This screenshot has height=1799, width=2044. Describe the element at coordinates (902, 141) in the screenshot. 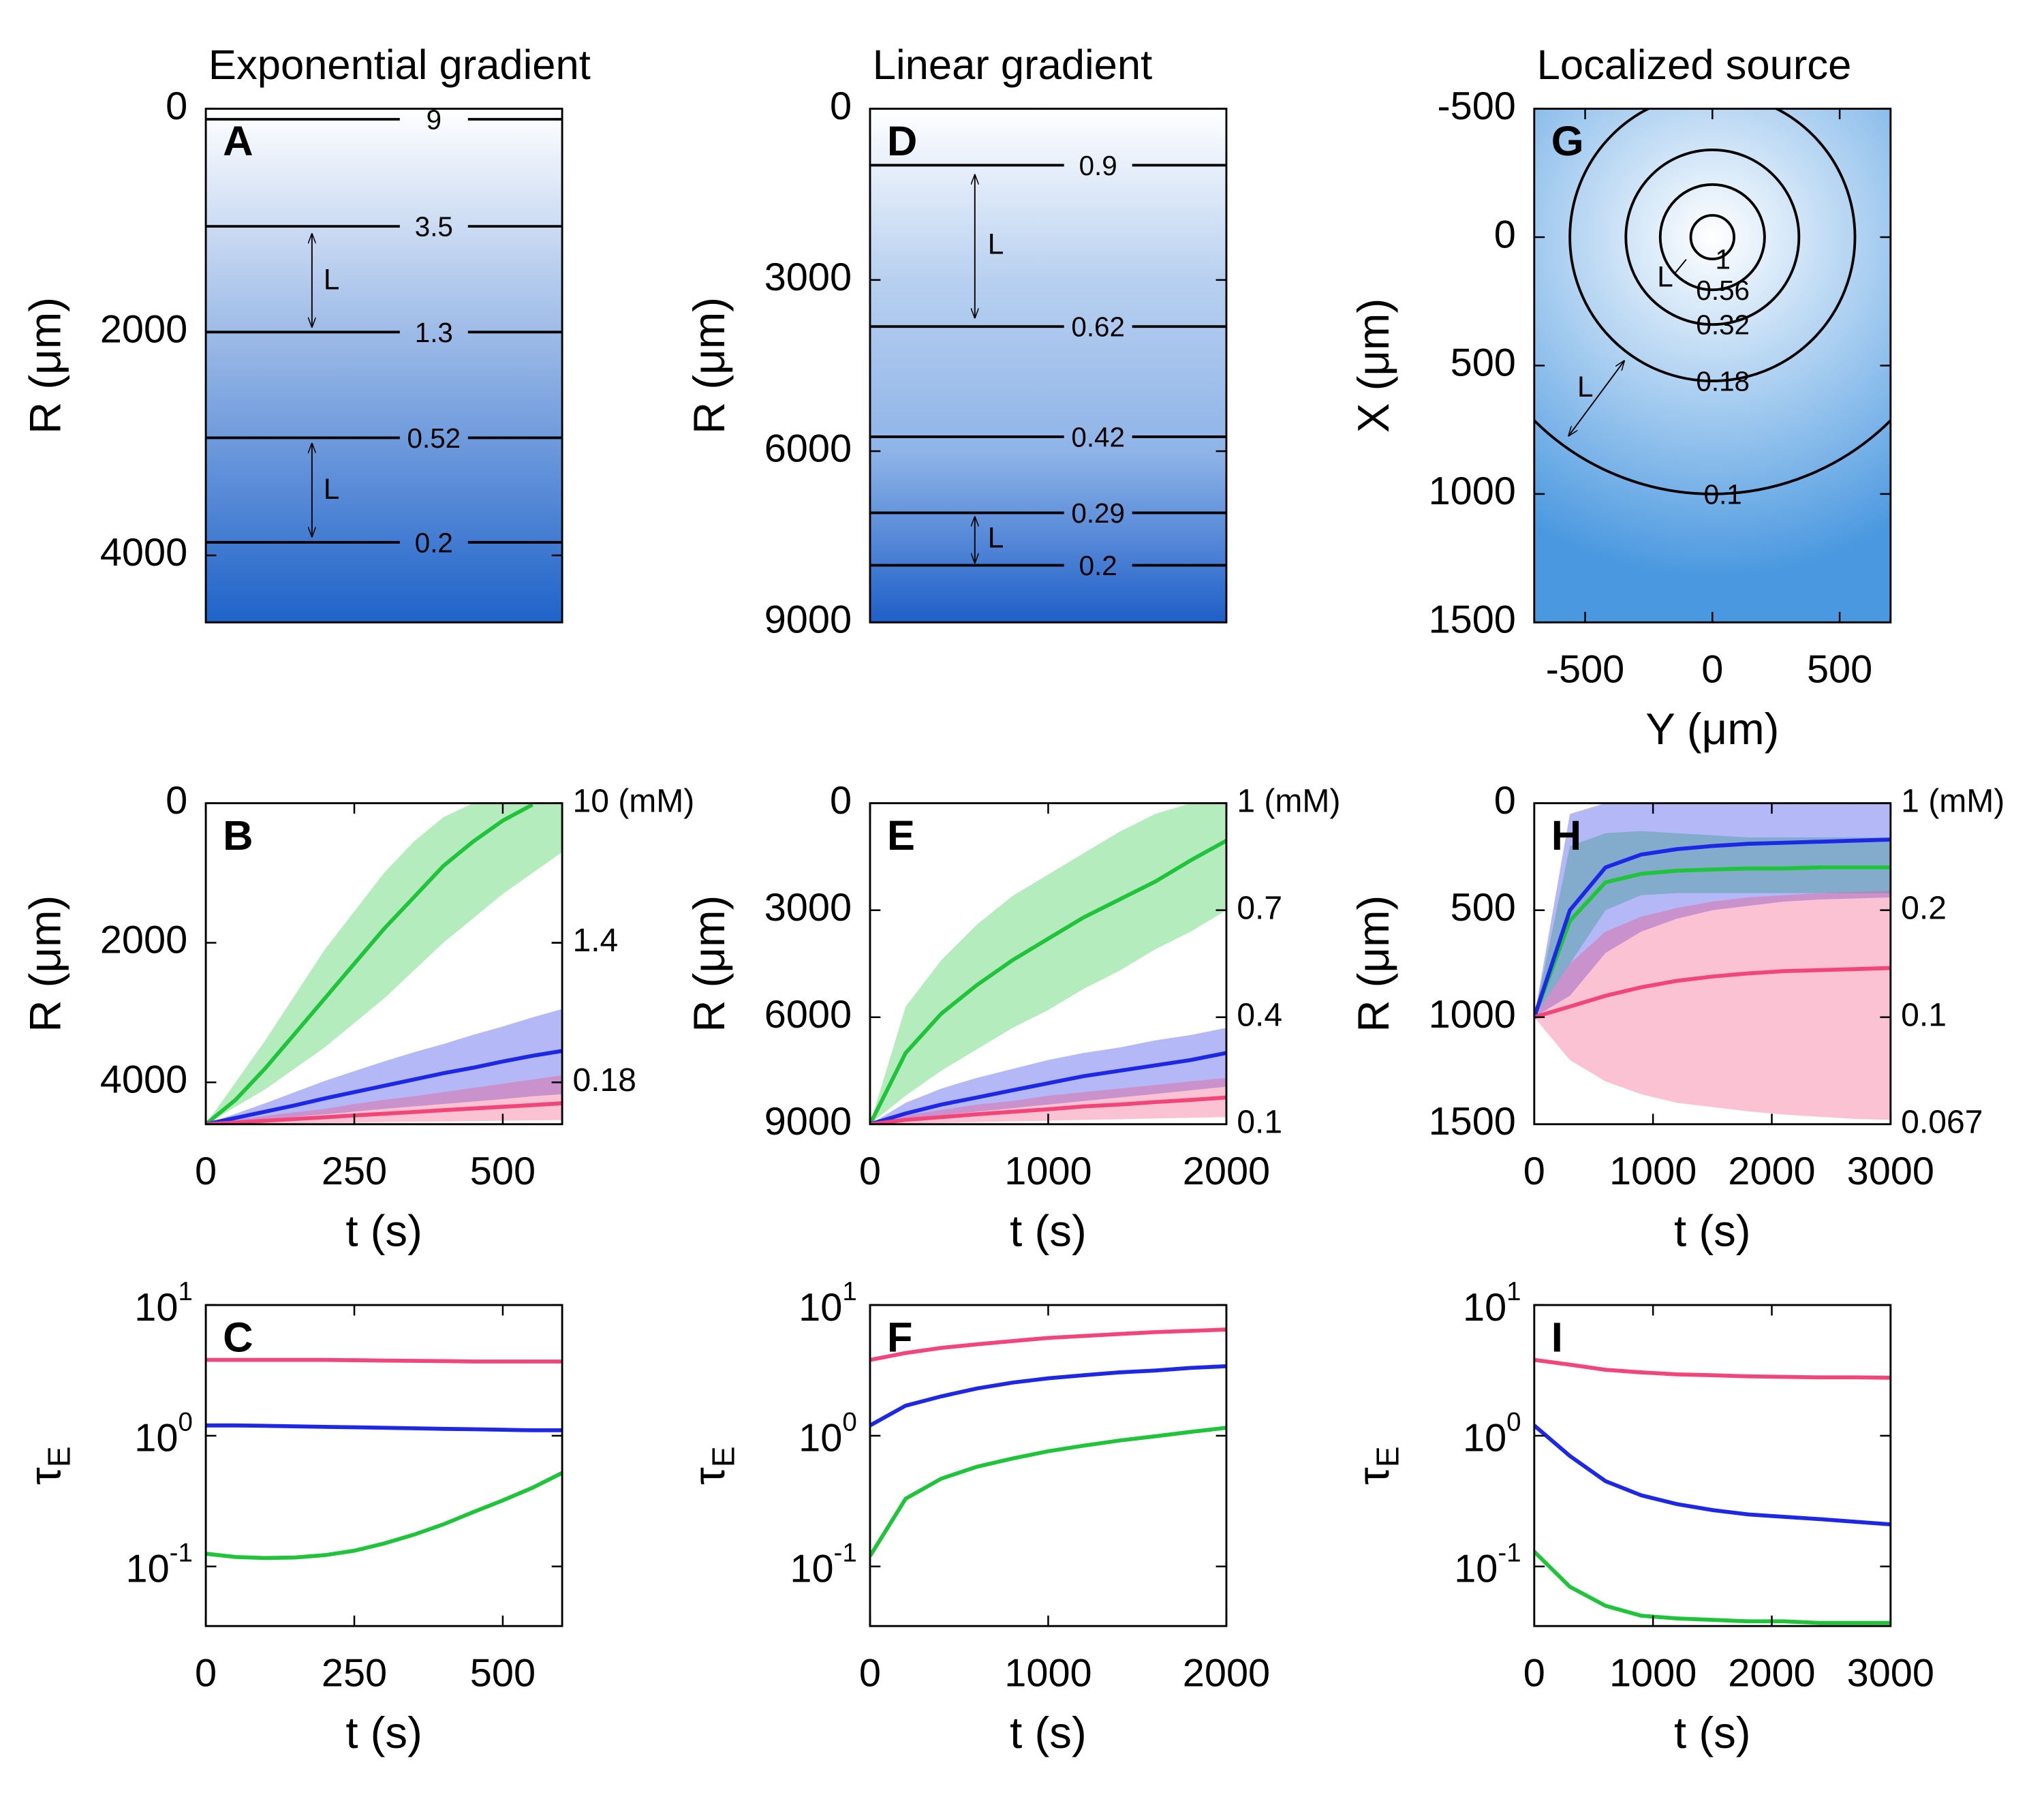

I see `panel-letter: D` at that location.